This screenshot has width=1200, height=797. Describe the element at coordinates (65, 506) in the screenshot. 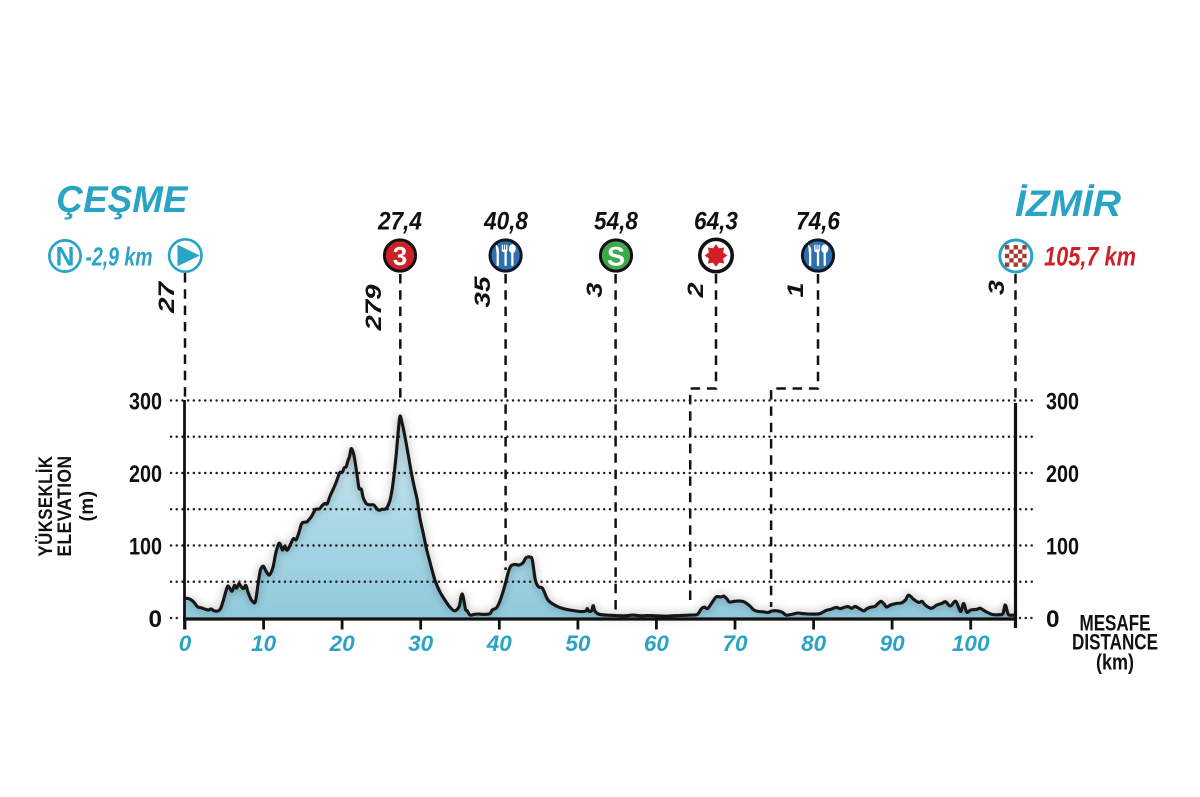

I see `svg-text: ELEVATION` at that location.